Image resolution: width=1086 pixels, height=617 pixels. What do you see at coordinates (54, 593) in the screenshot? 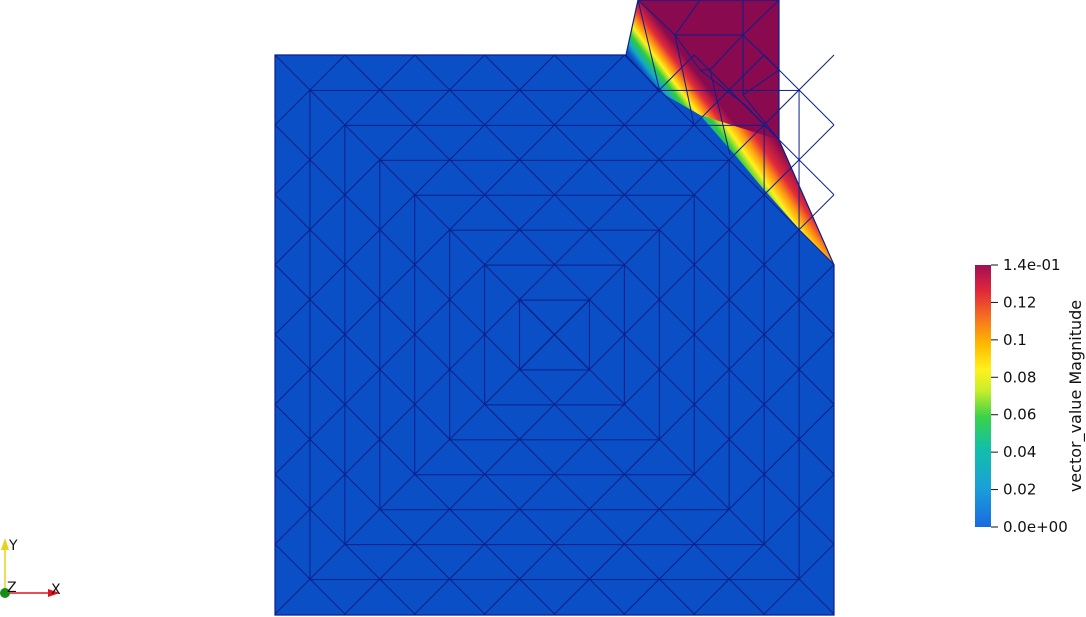
I see `x-axis-arrow-icon` at bounding box center [54, 593].